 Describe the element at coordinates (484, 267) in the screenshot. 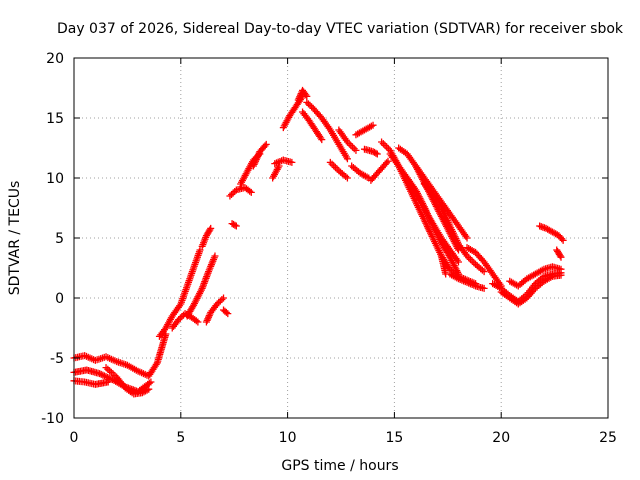

I see `series-track-ai` at that location.